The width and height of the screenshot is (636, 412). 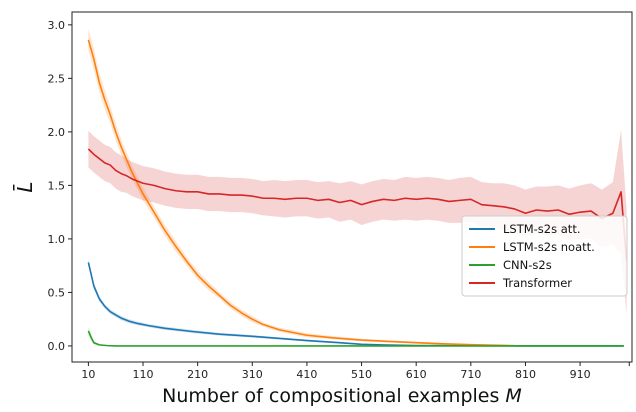 What do you see at coordinates (24, 186) in the screenshot?
I see `y-axis-label: L̄` at bounding box center [24, 186].